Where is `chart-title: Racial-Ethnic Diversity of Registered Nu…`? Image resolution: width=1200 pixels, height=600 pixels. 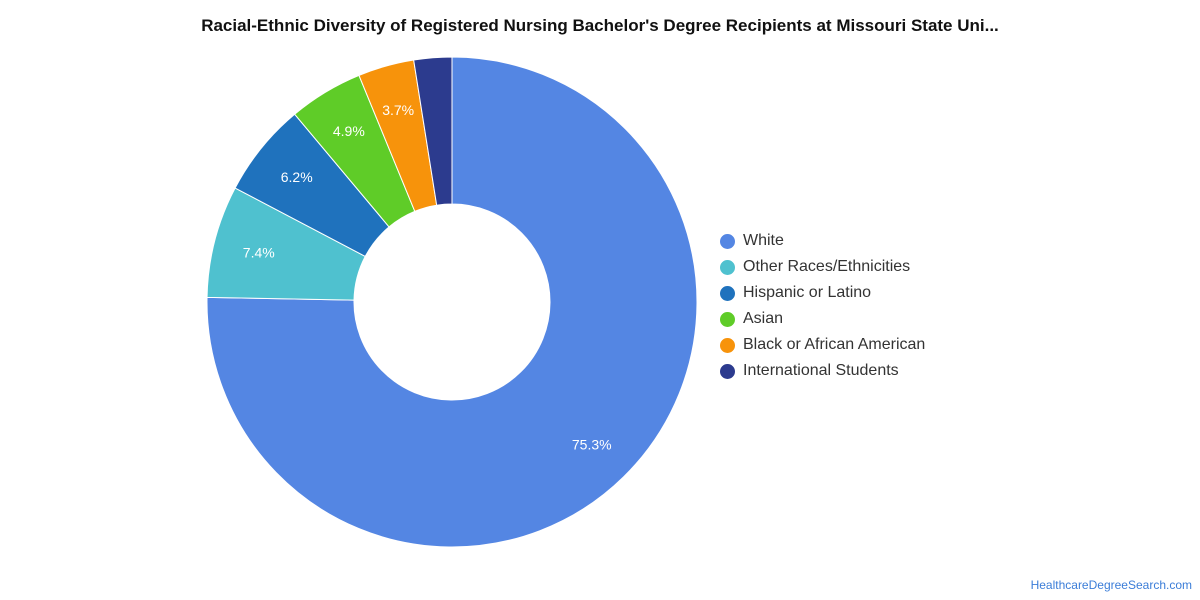
chart-title: Racial-Ethnic Diversity of Registered Nu… is located at coordinates (600, 25).